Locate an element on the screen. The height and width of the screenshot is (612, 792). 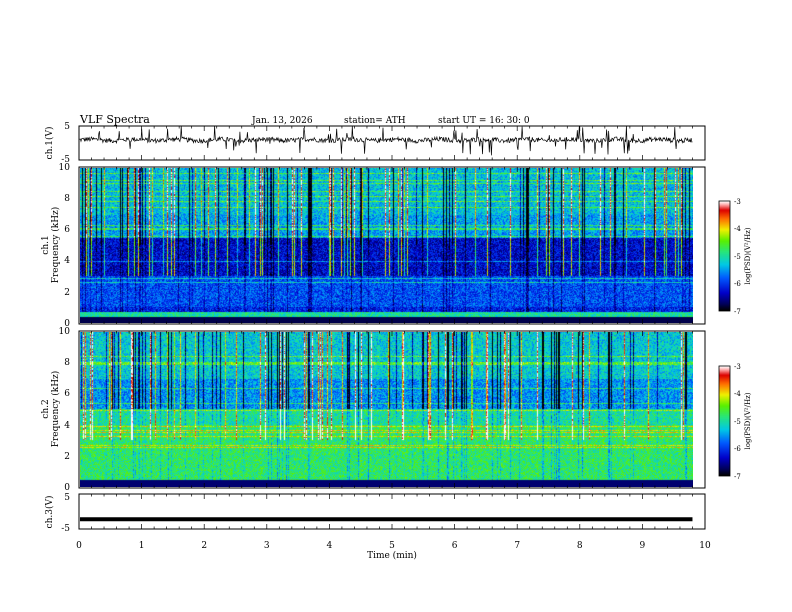
ch2-spec-ytick-4: 4 is located at coordinates (67, 426).